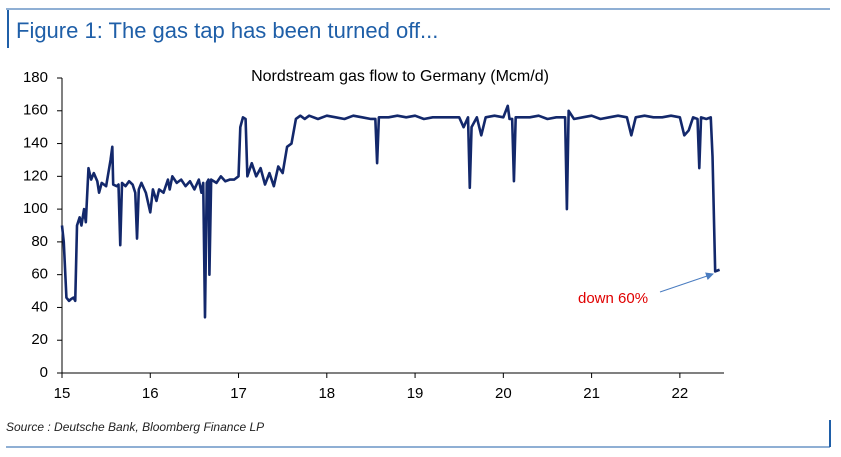 Image resolution: width=841 pixels, height=457 pixels. What do you see at coordinates (415, 393) in the screenshot?
I see `x-tick-label: 19` at bounding box center [415, 393].